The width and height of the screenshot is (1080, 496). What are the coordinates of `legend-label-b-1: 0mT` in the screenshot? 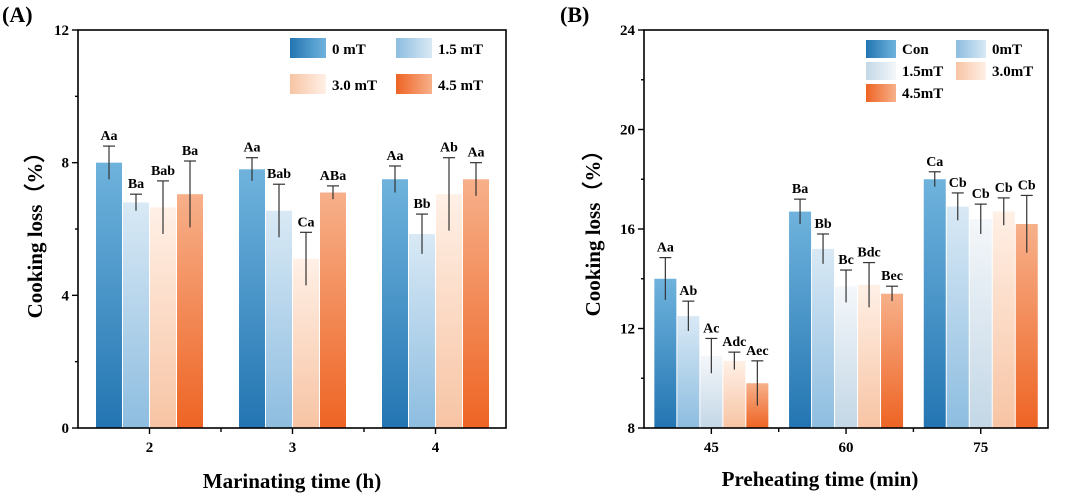 It's located at (1007, 50).